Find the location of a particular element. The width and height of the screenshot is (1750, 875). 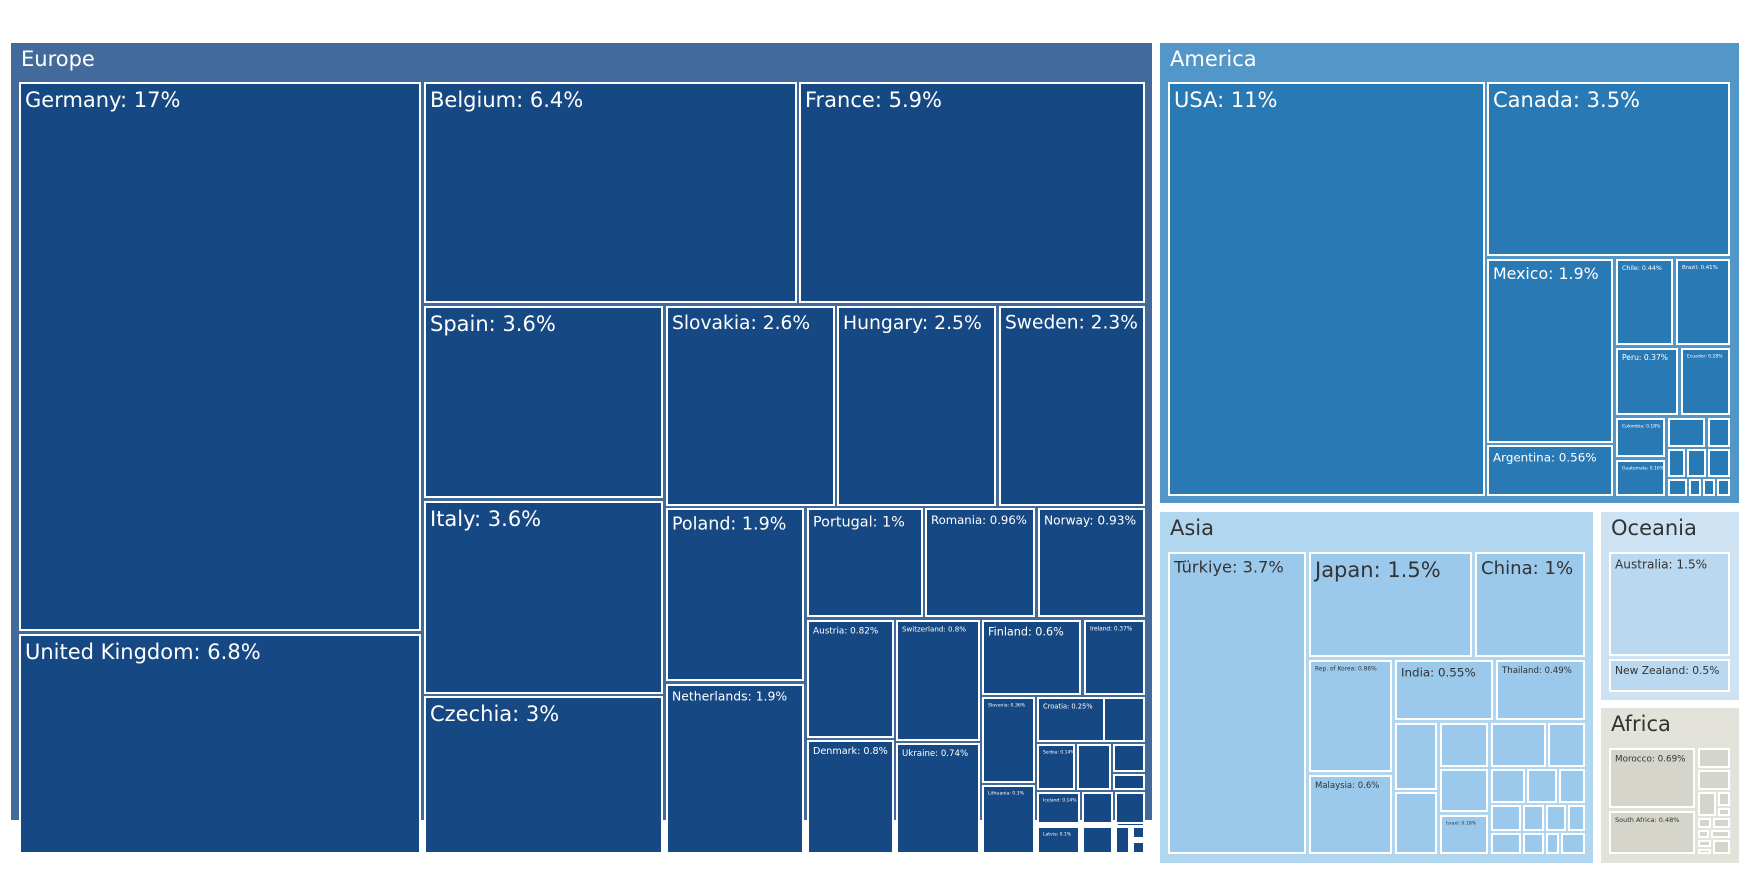

tile-label-united-kingdom: United Kingdom: 6.8% is located at coordinates (143, 652).